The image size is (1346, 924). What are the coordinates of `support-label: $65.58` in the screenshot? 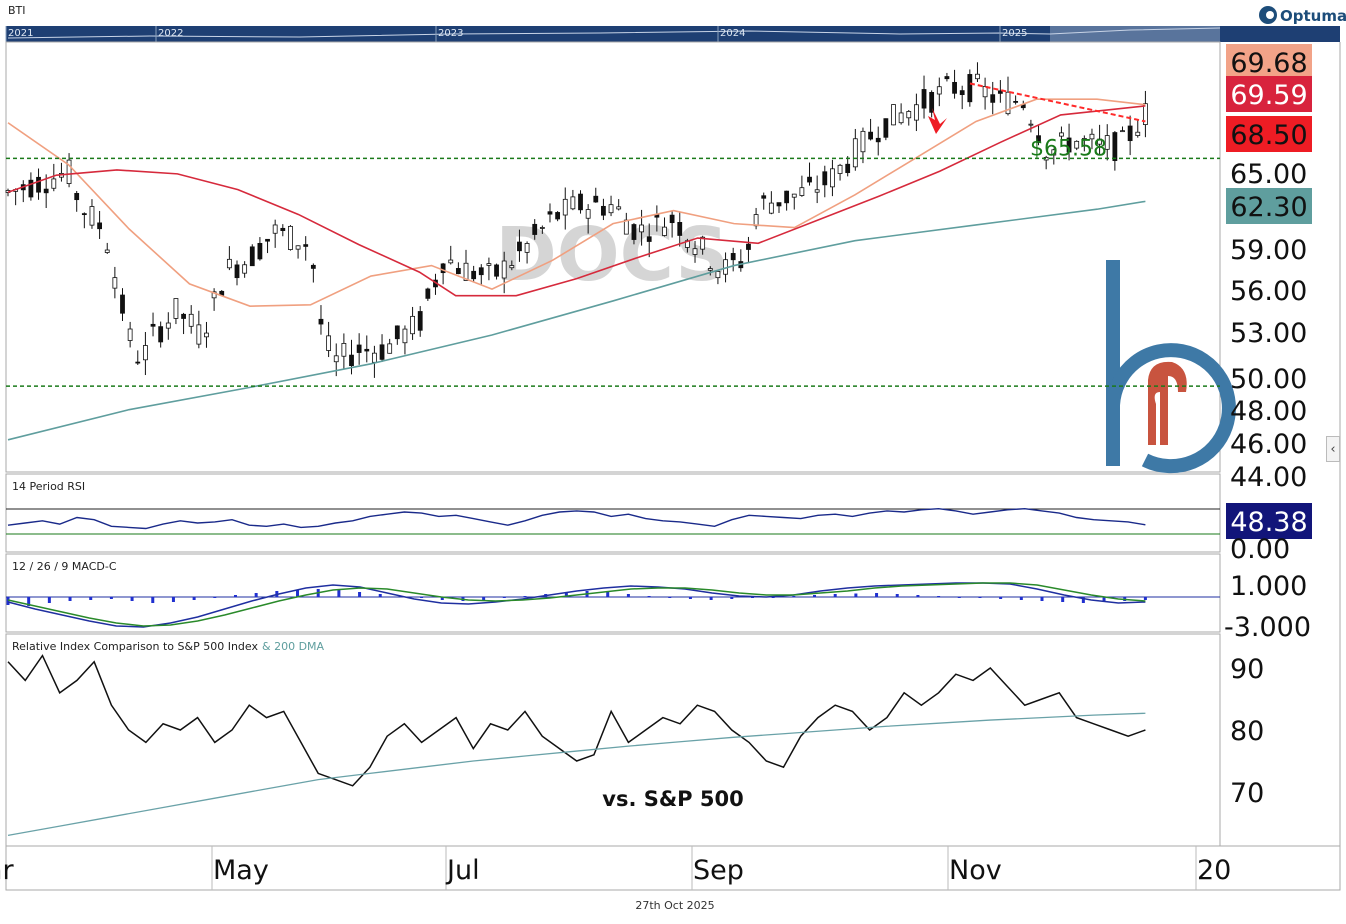 It's located at (1068, 148).